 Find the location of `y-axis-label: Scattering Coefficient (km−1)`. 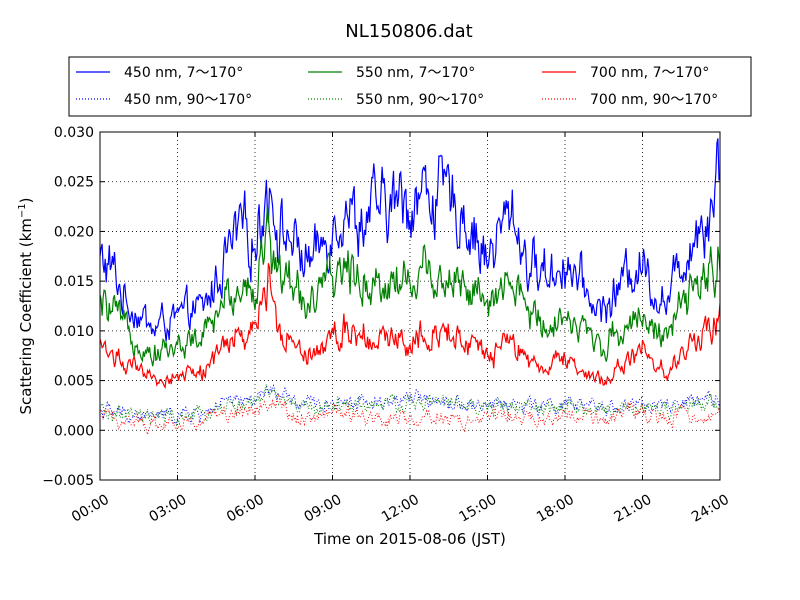

y-axis-label: Scattering Coefficient (km−1) is located at coordinates (26, 305).